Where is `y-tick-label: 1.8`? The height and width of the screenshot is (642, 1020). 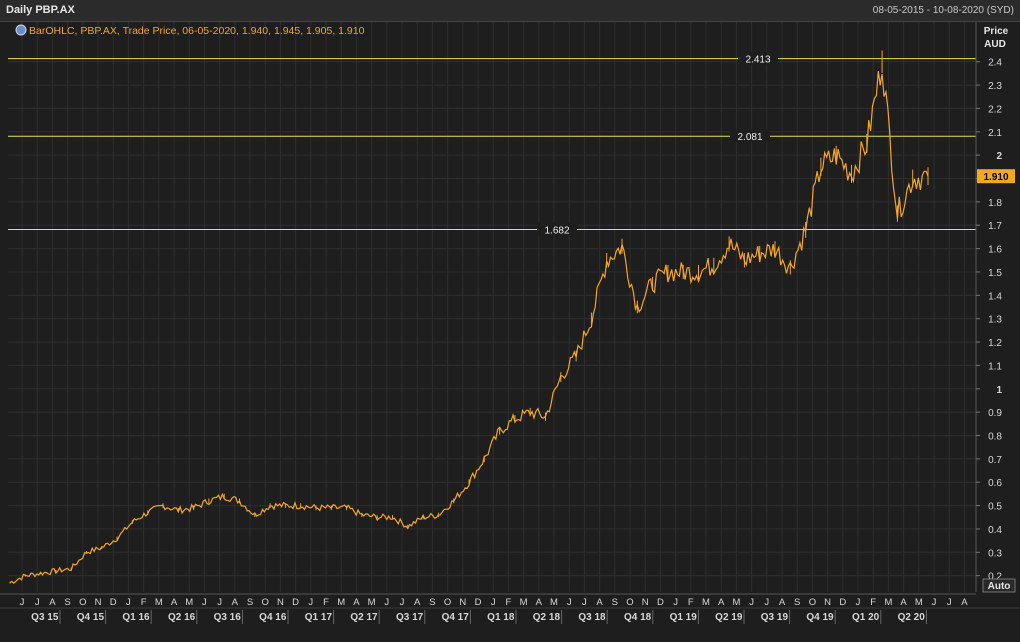 y-tick-label: 1.8 is located at coordinates (995, 203).